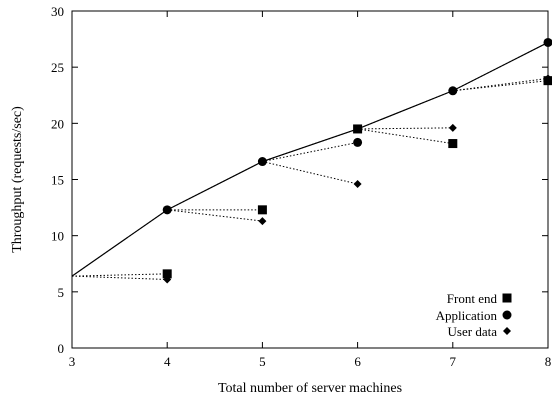 This screenshot has width=552, height=398. What do you see at coordinates (310, 388) in the screenshot?
I see `x-axis-label: Total number of server machines` at bounding box center [310, 388].